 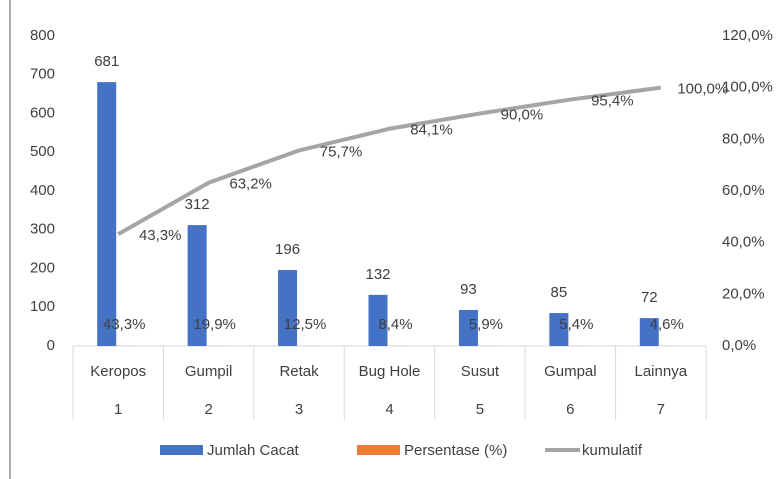 What do you see at coordinates (305, 324) in the screenshot?
I see `data-label: 12,5%` at bounding box center [305, 324].